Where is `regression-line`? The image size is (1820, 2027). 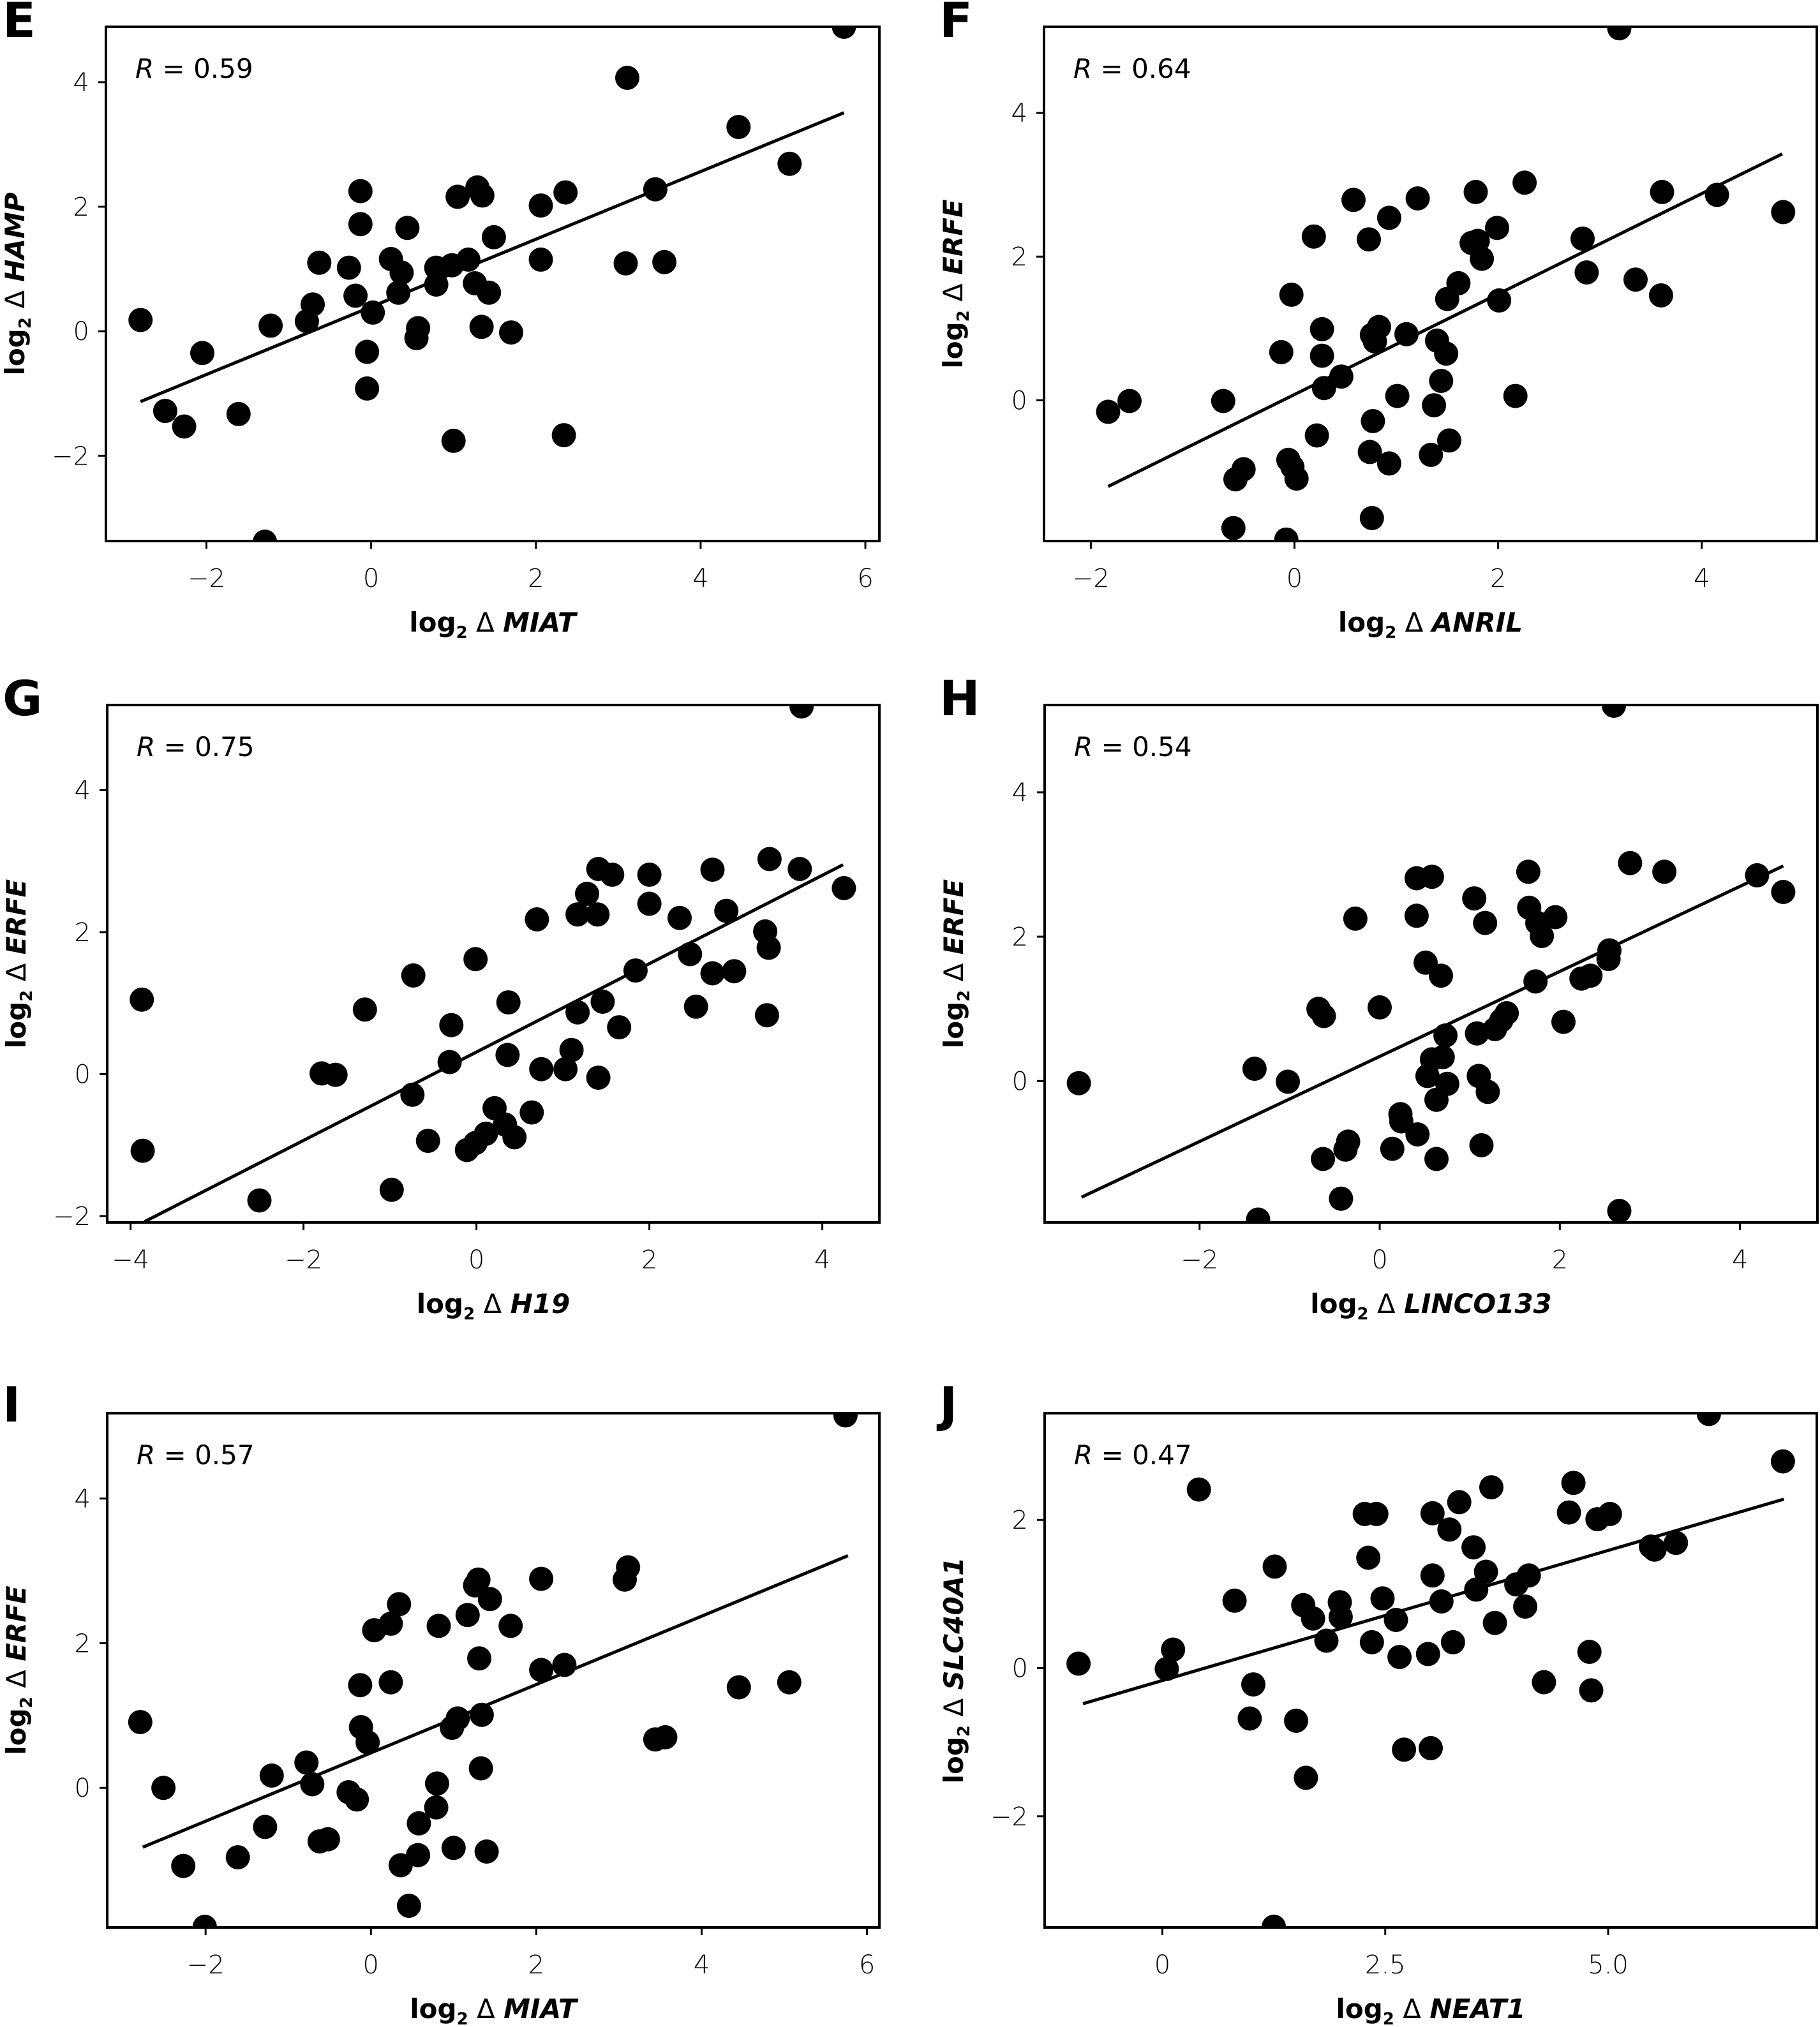 regression-line is located at coordinates (494, 1043).